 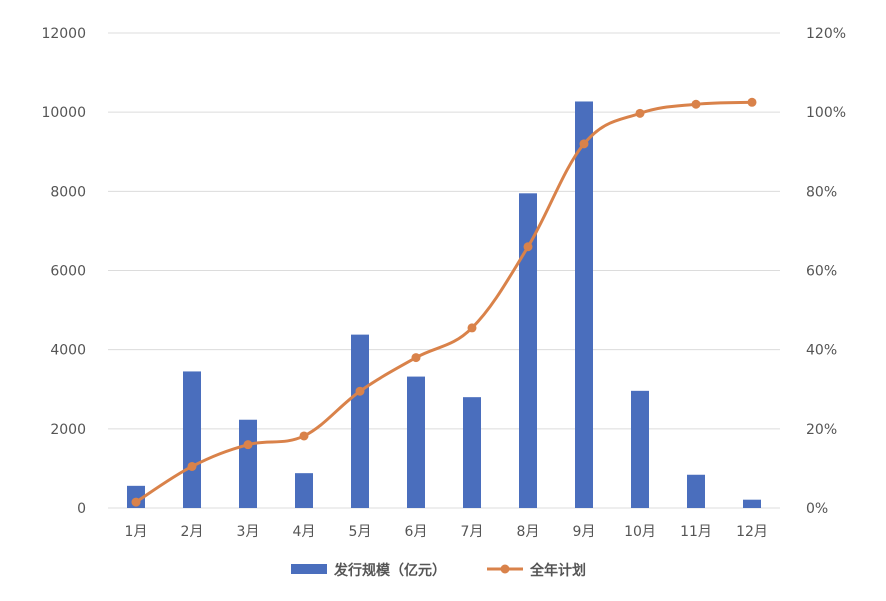 I want to click on y-right-tick-label: 120%, so click(x=826, y=34).